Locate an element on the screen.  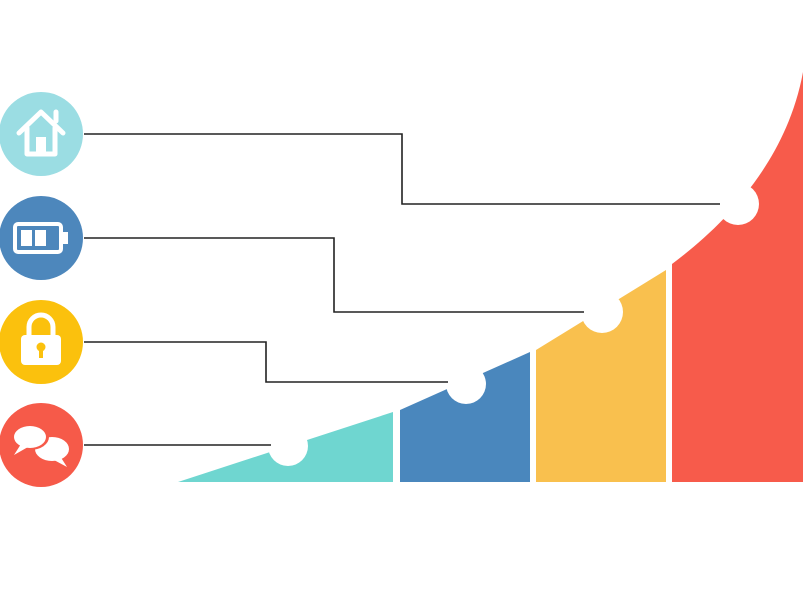
chat-icon-badge is located at coordinates (41, 445).